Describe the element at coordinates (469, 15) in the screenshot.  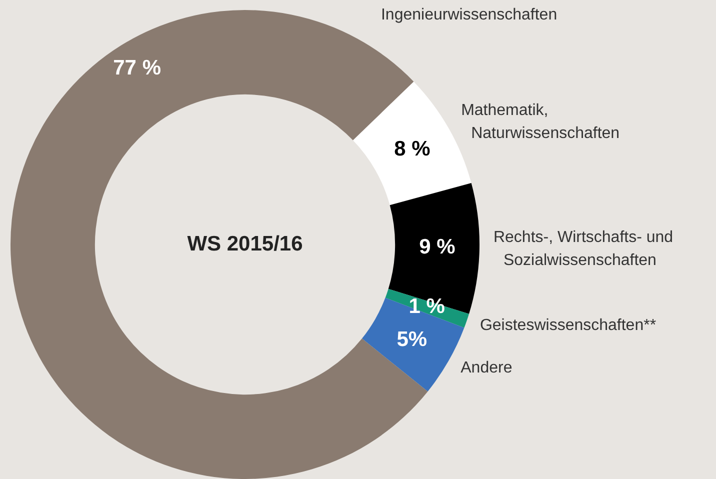
I see `slice-label: Ingenieurwissenschaften` at that location.